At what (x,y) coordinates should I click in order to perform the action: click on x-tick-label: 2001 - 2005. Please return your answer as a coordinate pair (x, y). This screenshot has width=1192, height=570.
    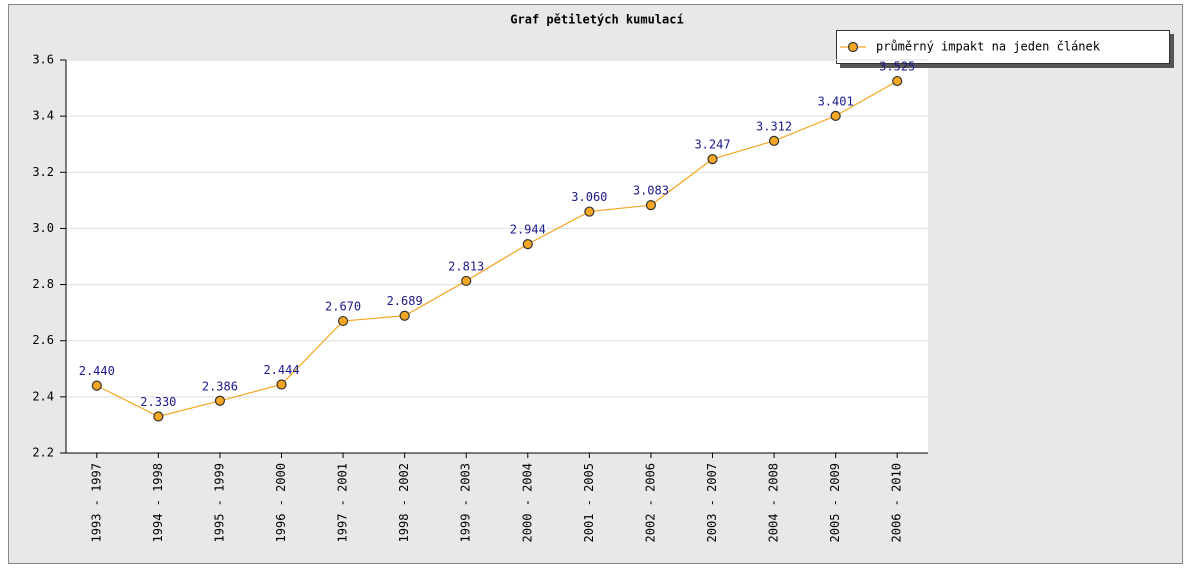
    Looking at the image, I should click on (589, 502).